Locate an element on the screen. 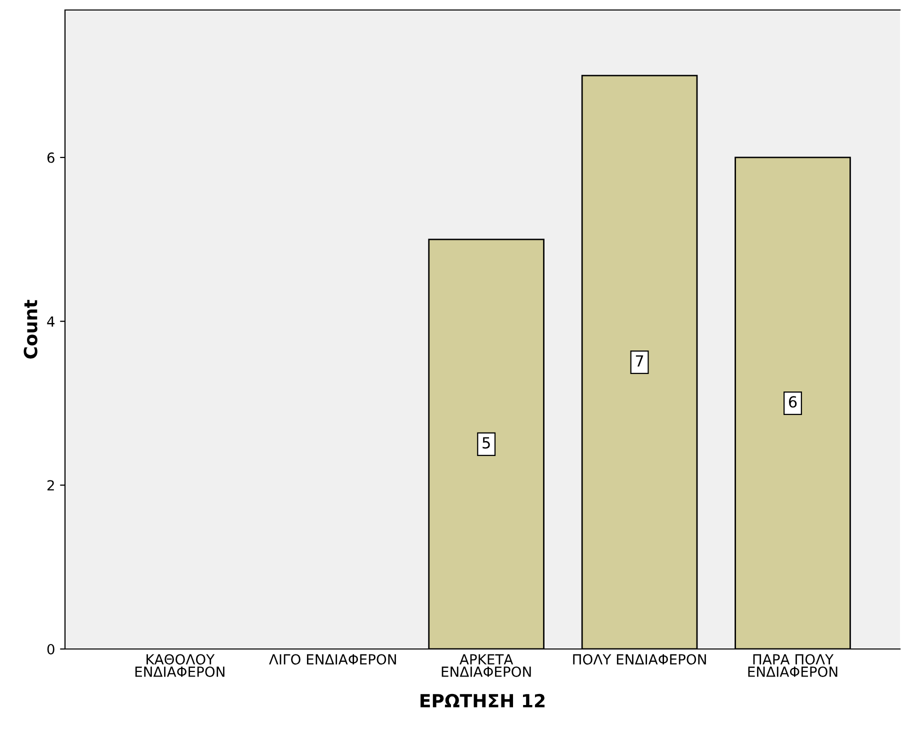  x-axis-title: ΕΡΩΤΗΣΗ 12 is located at coordinates (482, 701).